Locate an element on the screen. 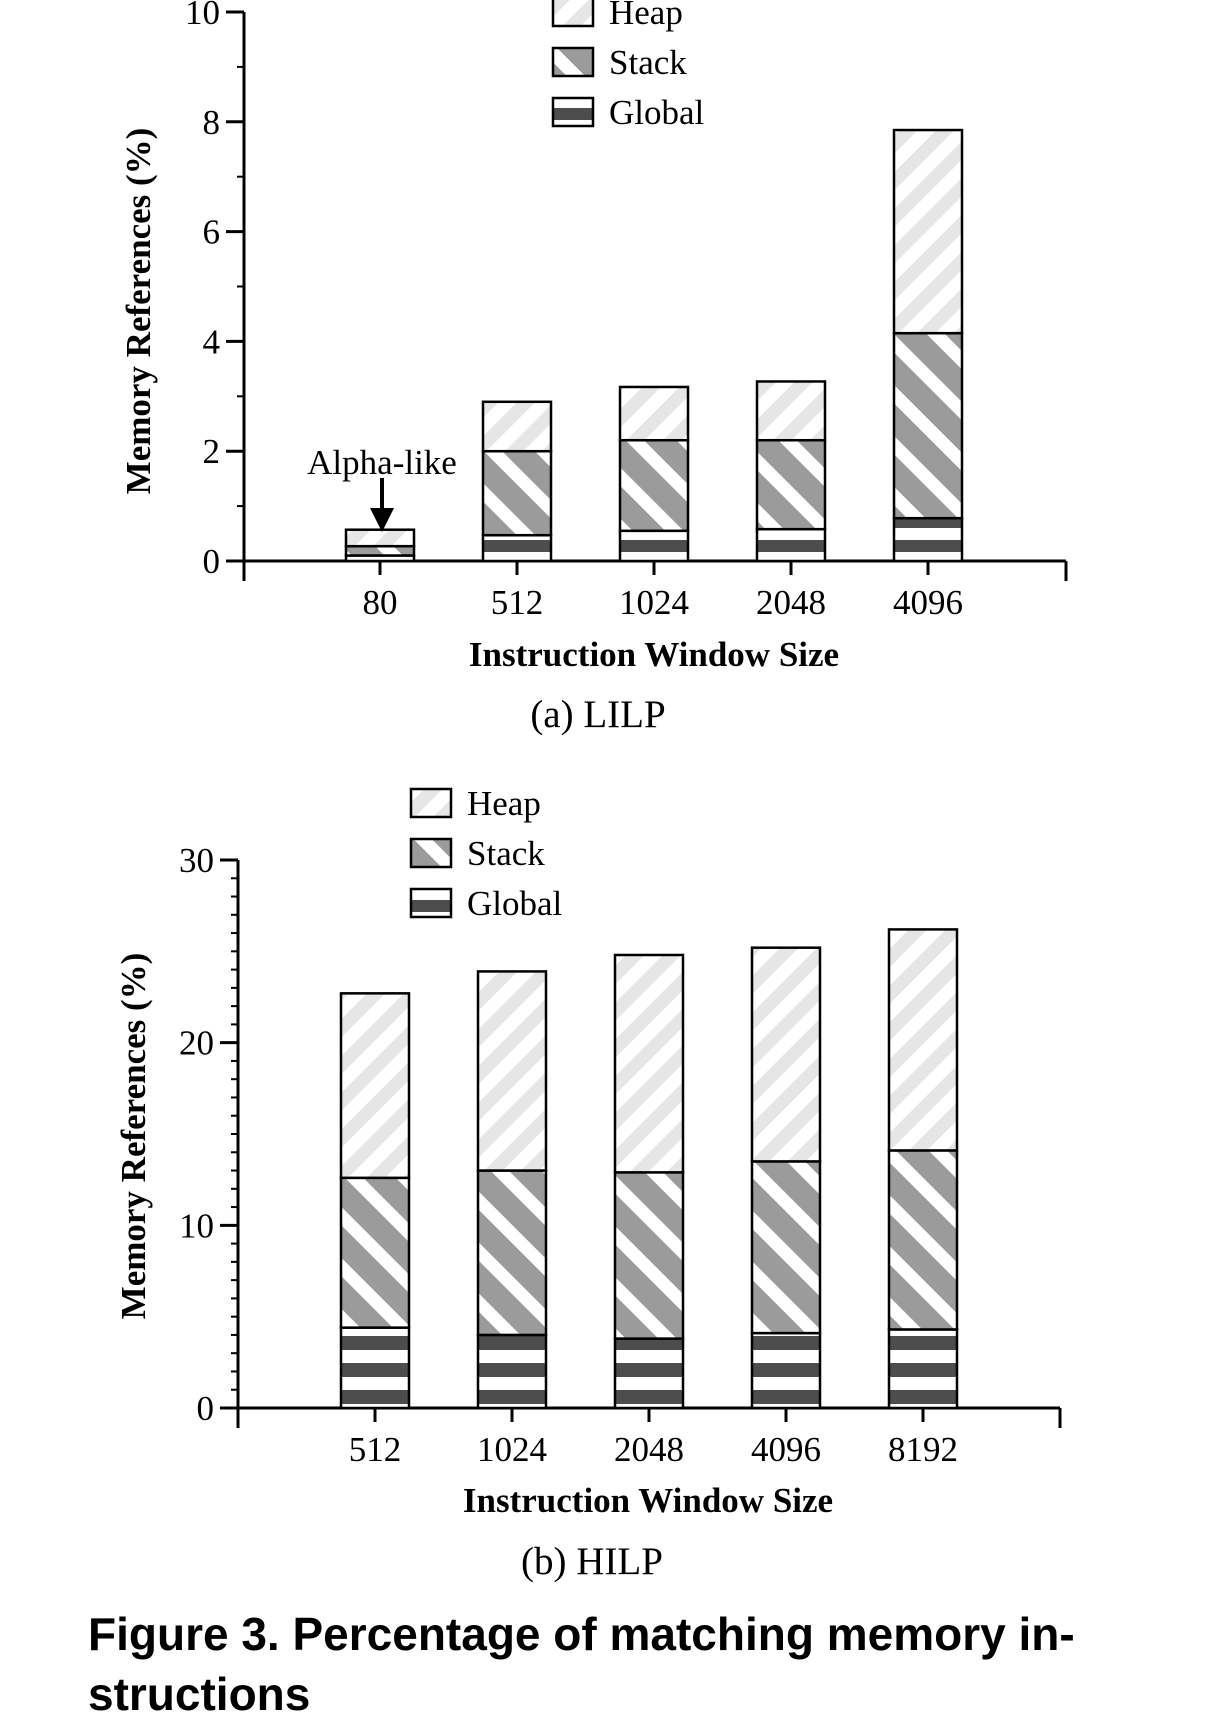 This screenshot has width=1210, height=1734. lilp-bar-global-2048 is located at coordinates (791, 545).